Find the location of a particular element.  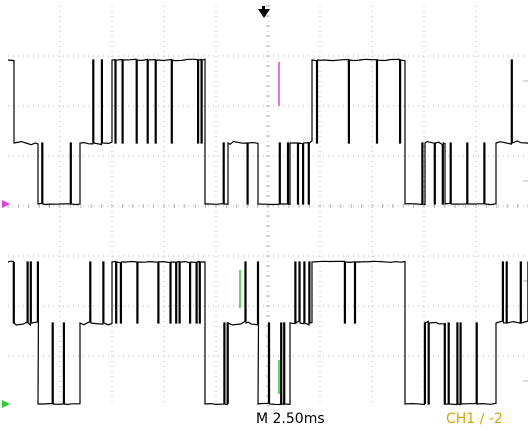

ch1-ground-right-arrow-icon is located at coordinates (6, 204).